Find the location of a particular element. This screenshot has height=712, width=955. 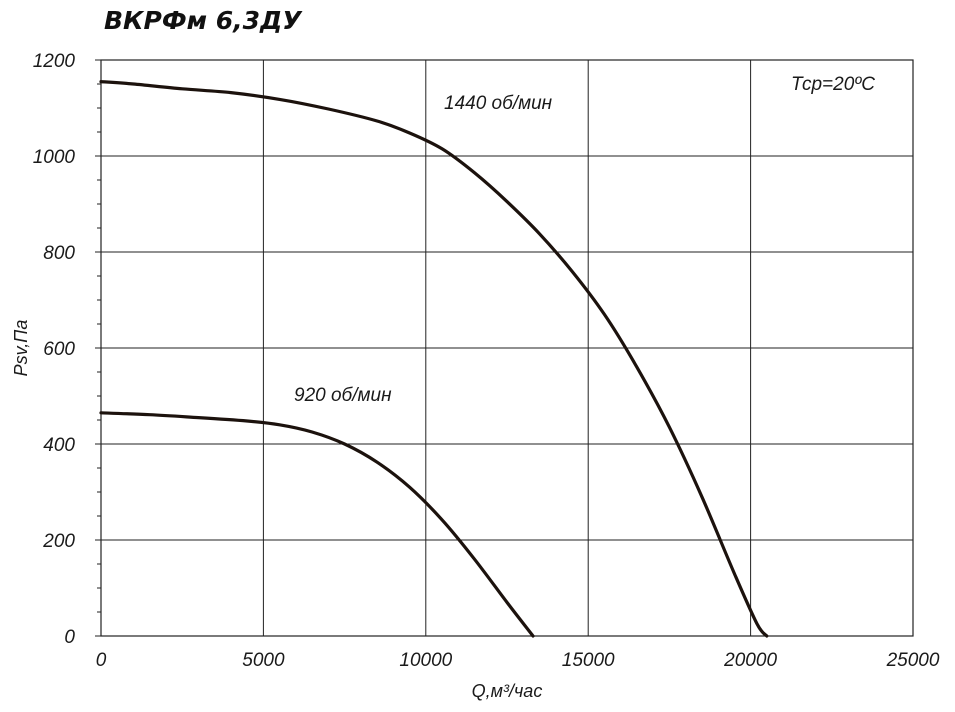

y-tick-label: 200 is located at coordinates (58, 541).